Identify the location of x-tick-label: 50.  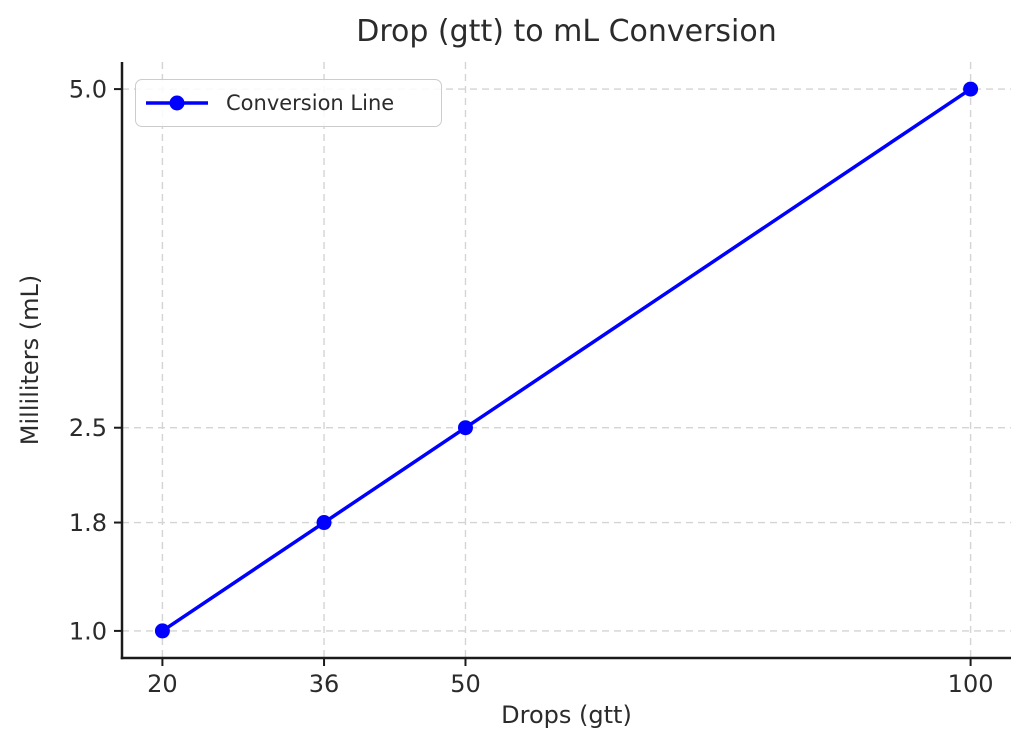
(465, 684).